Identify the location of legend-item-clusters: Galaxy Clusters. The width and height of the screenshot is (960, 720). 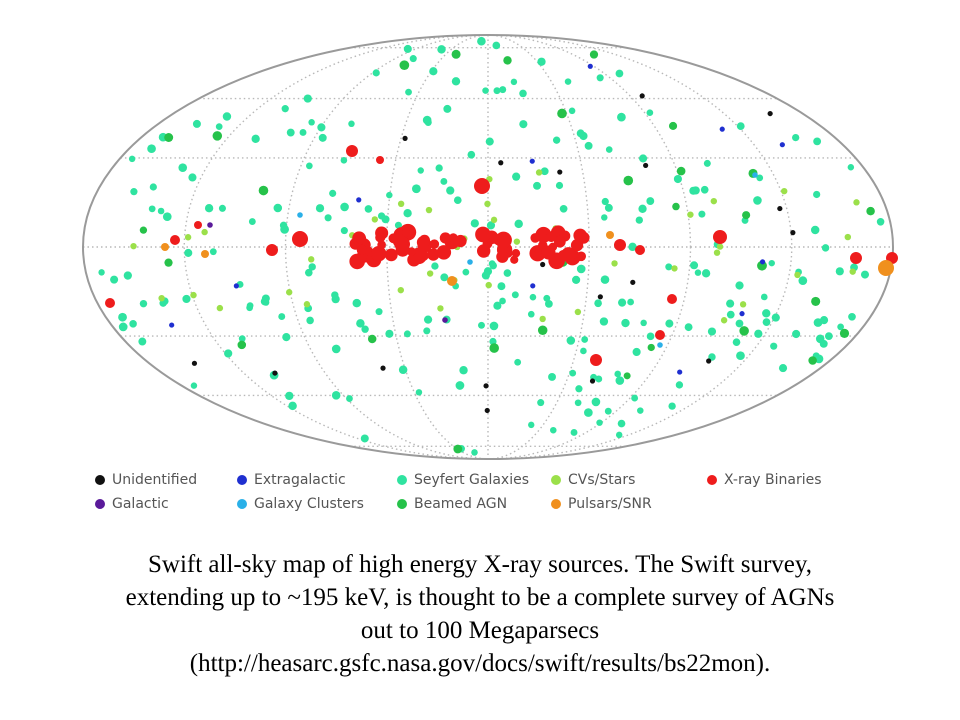
(300, 504).